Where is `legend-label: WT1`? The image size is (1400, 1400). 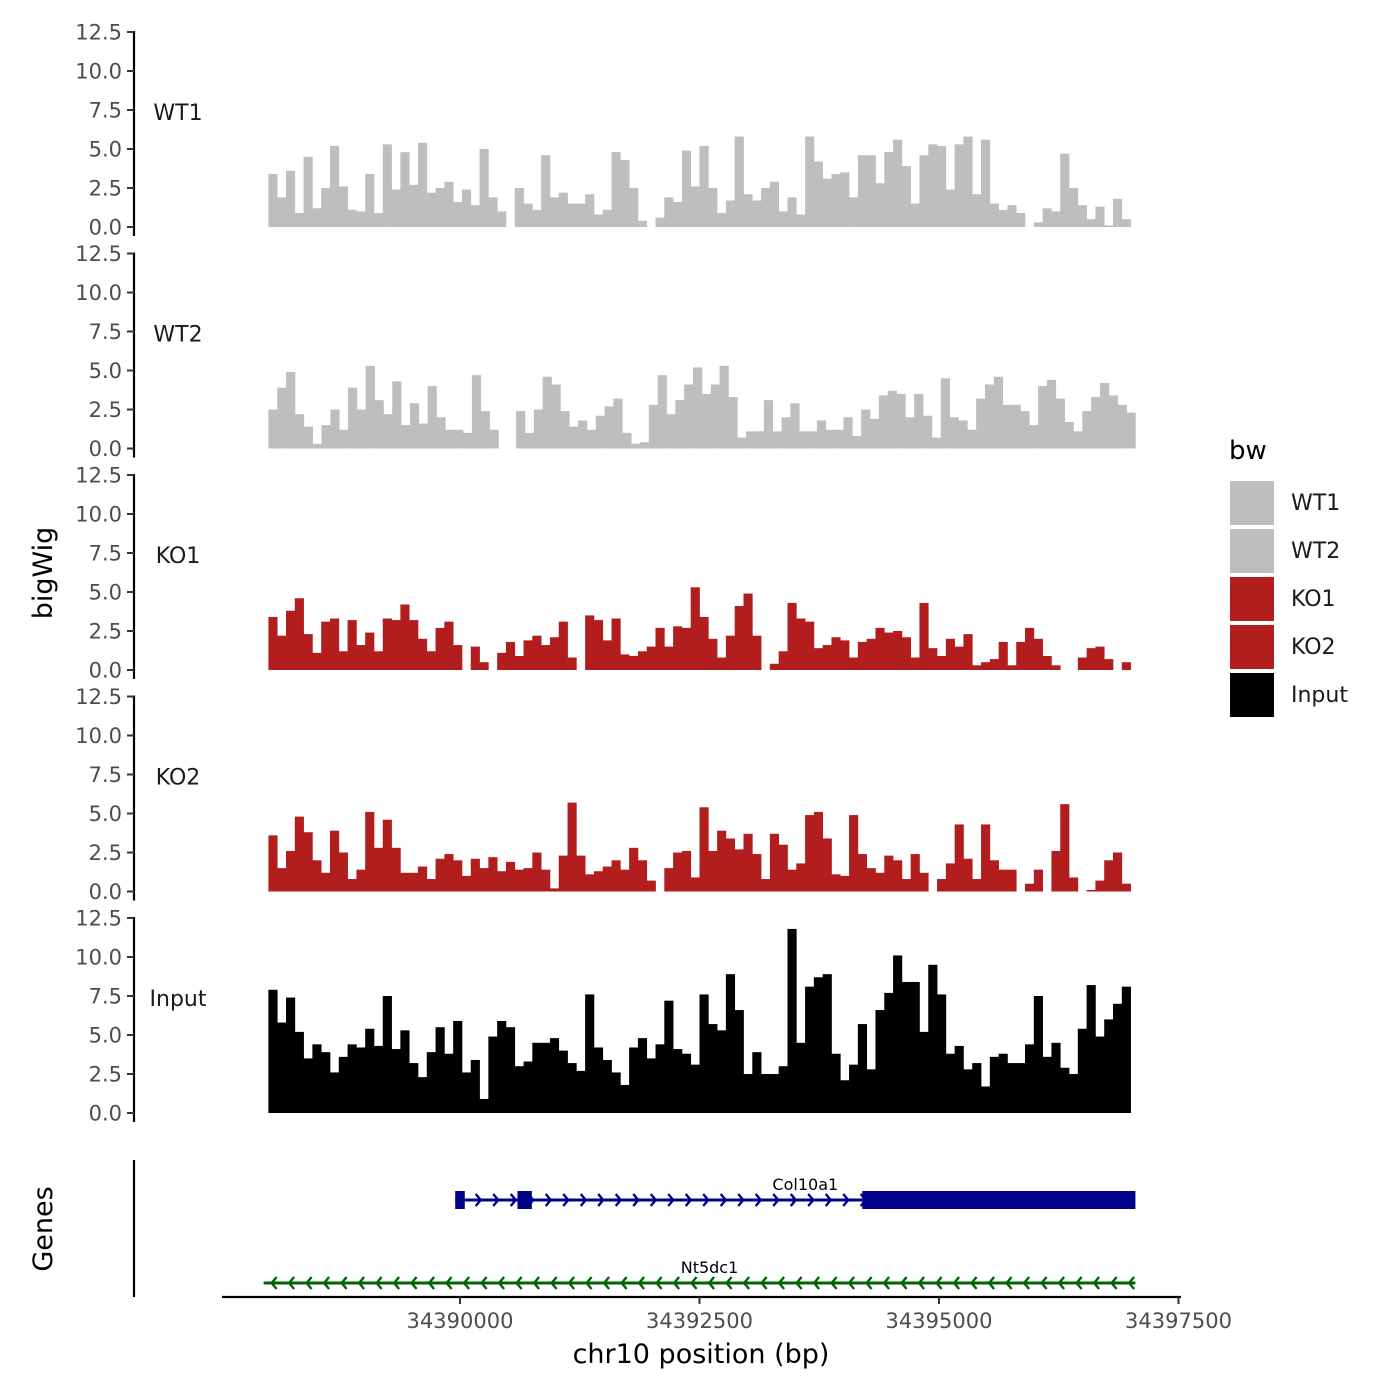 legend-label: WT1 is located at coordinates (1315, 503).